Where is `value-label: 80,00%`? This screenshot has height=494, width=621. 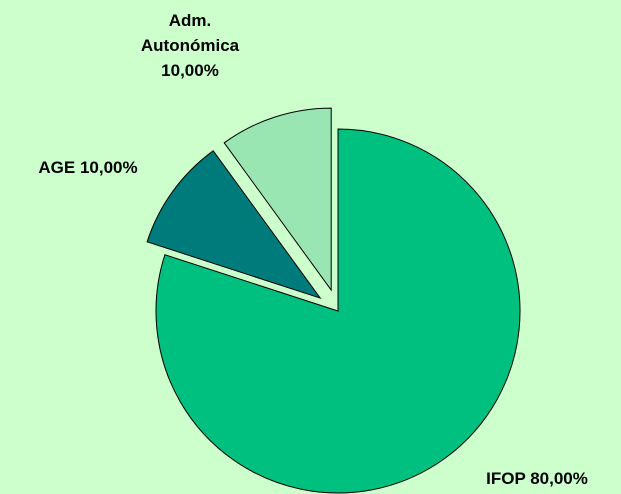
value-label: 80,00% is located at coordinates (559, 478).